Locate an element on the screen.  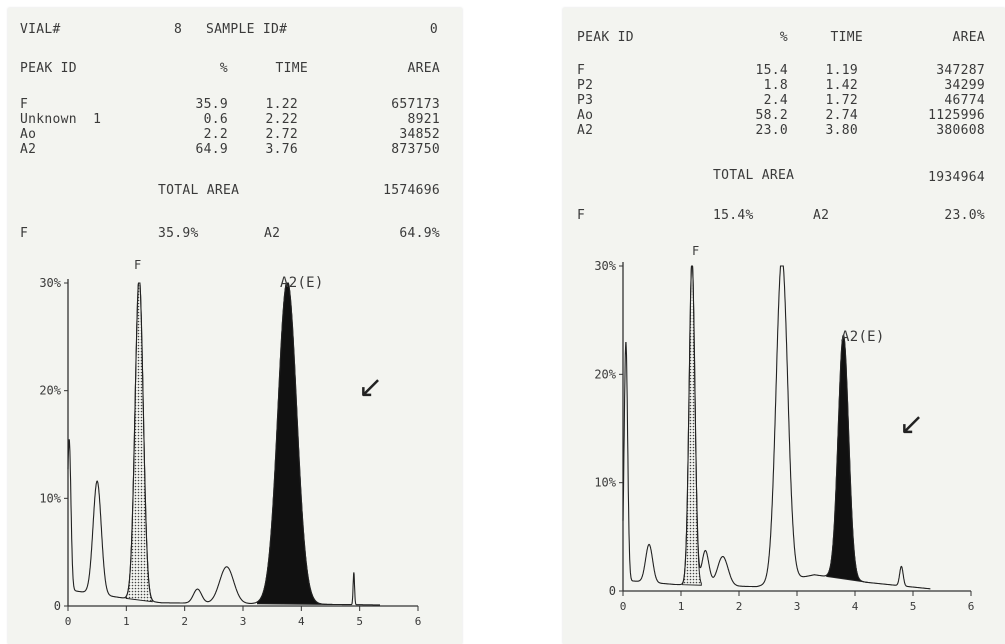
peak-percent: 1.8 is located at coordinates (775, 85).